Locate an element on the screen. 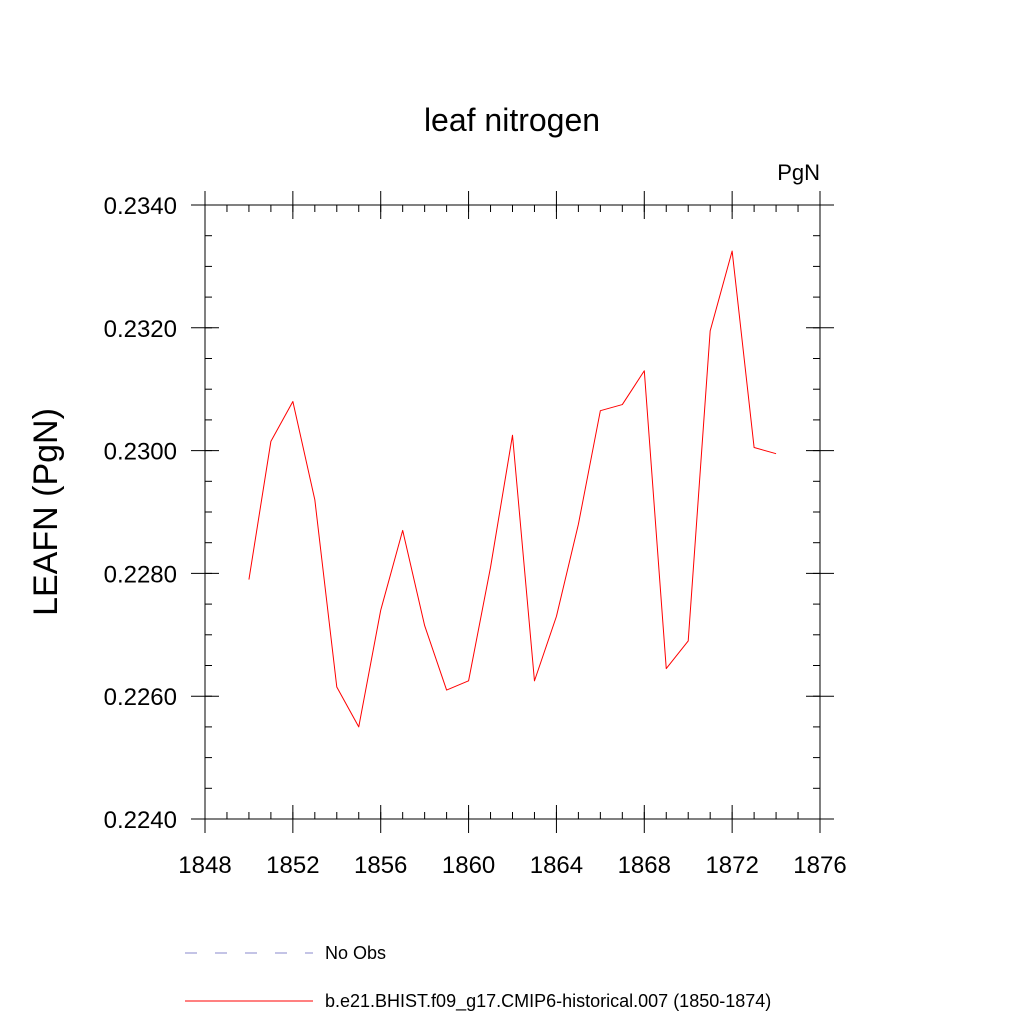 This screenshot has height=1024, width=1024. y-tick-label: 0.2240 is located at coordinates (140, 820).